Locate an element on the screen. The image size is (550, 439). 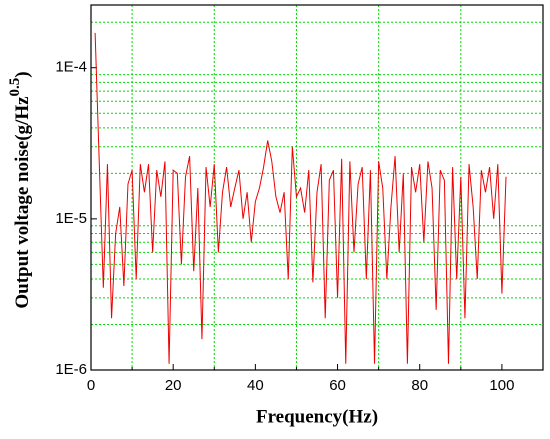
y-label-end: ) is located at coordinates (22, 74).